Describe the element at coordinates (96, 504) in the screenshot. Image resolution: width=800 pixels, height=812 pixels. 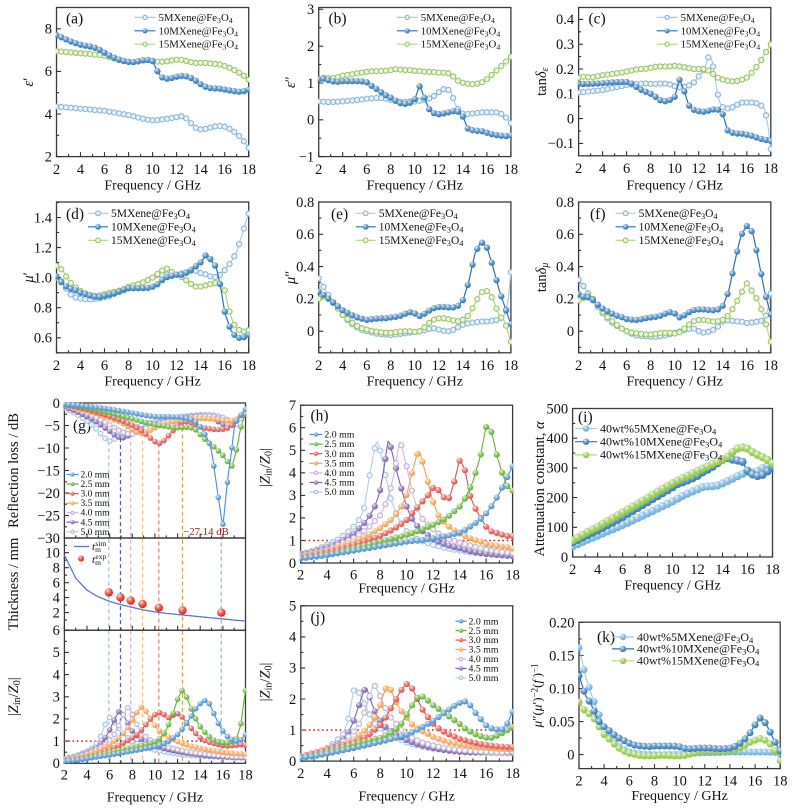
I see `svg-text: 3.5 mm` at that location.